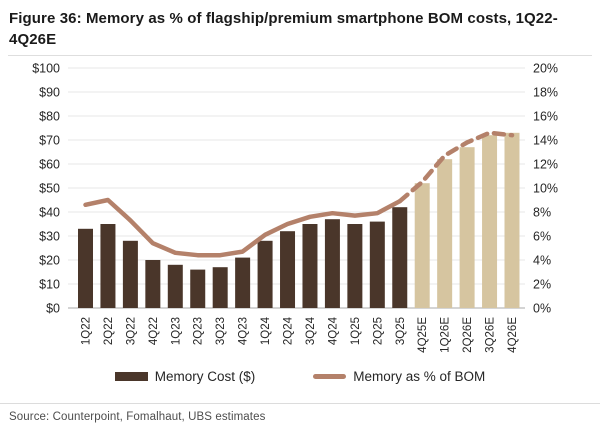 The width and height of the screenshot is (600, 433). What do you see at coordinates (266, 330) in the screenshot?
I see `x-axis-label-1Q24: 1Q24` at bounding box center [266, 330].